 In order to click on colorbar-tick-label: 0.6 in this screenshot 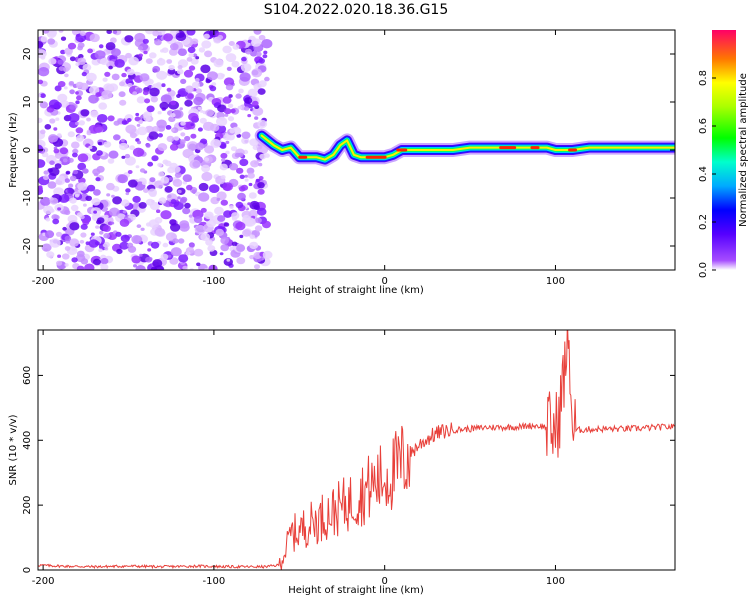, I will do `click(703, 126)`.